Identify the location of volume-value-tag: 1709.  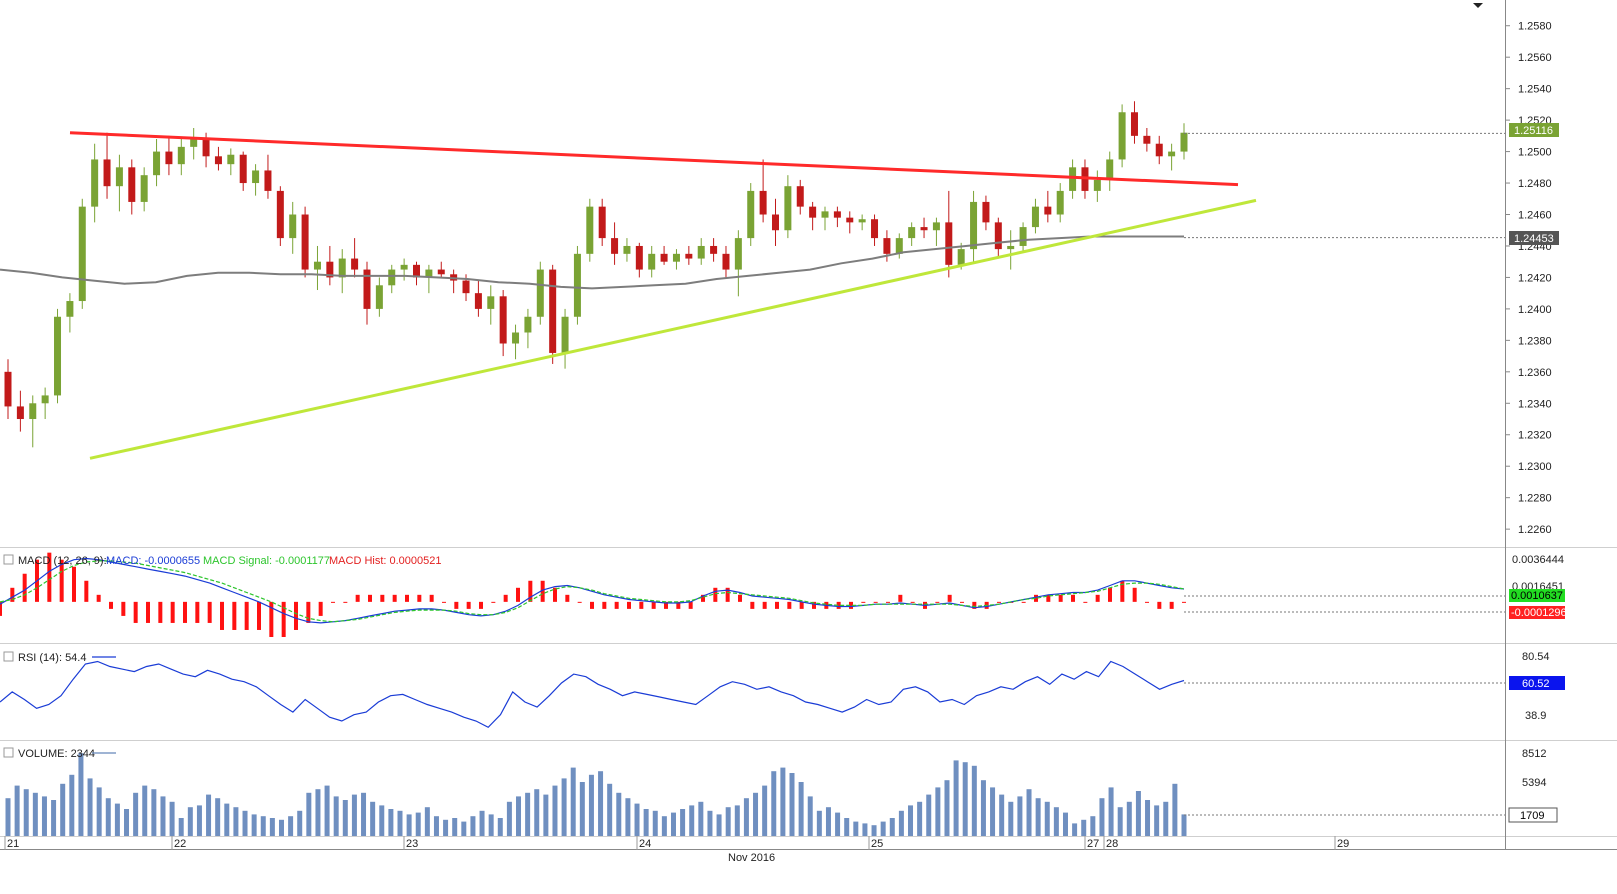
(1533, 815).